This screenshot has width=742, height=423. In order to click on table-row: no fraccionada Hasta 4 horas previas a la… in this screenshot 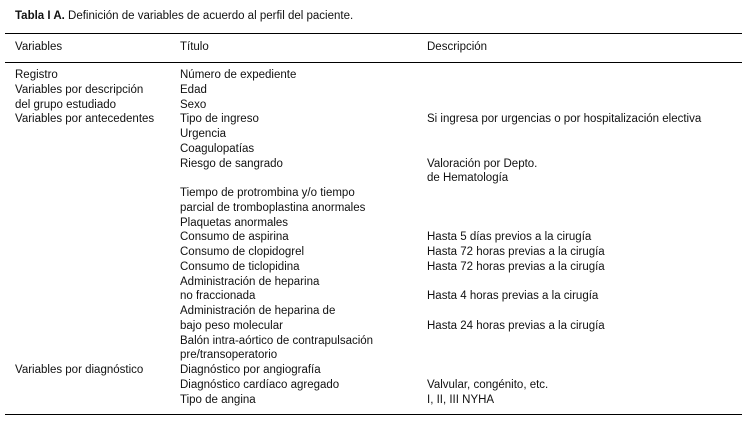, I will do `click(371, 297)`.